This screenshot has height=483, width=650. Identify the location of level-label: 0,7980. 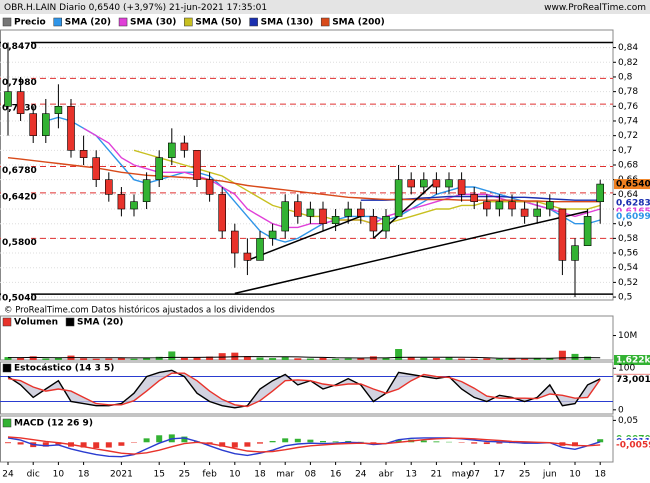
(19, 83).